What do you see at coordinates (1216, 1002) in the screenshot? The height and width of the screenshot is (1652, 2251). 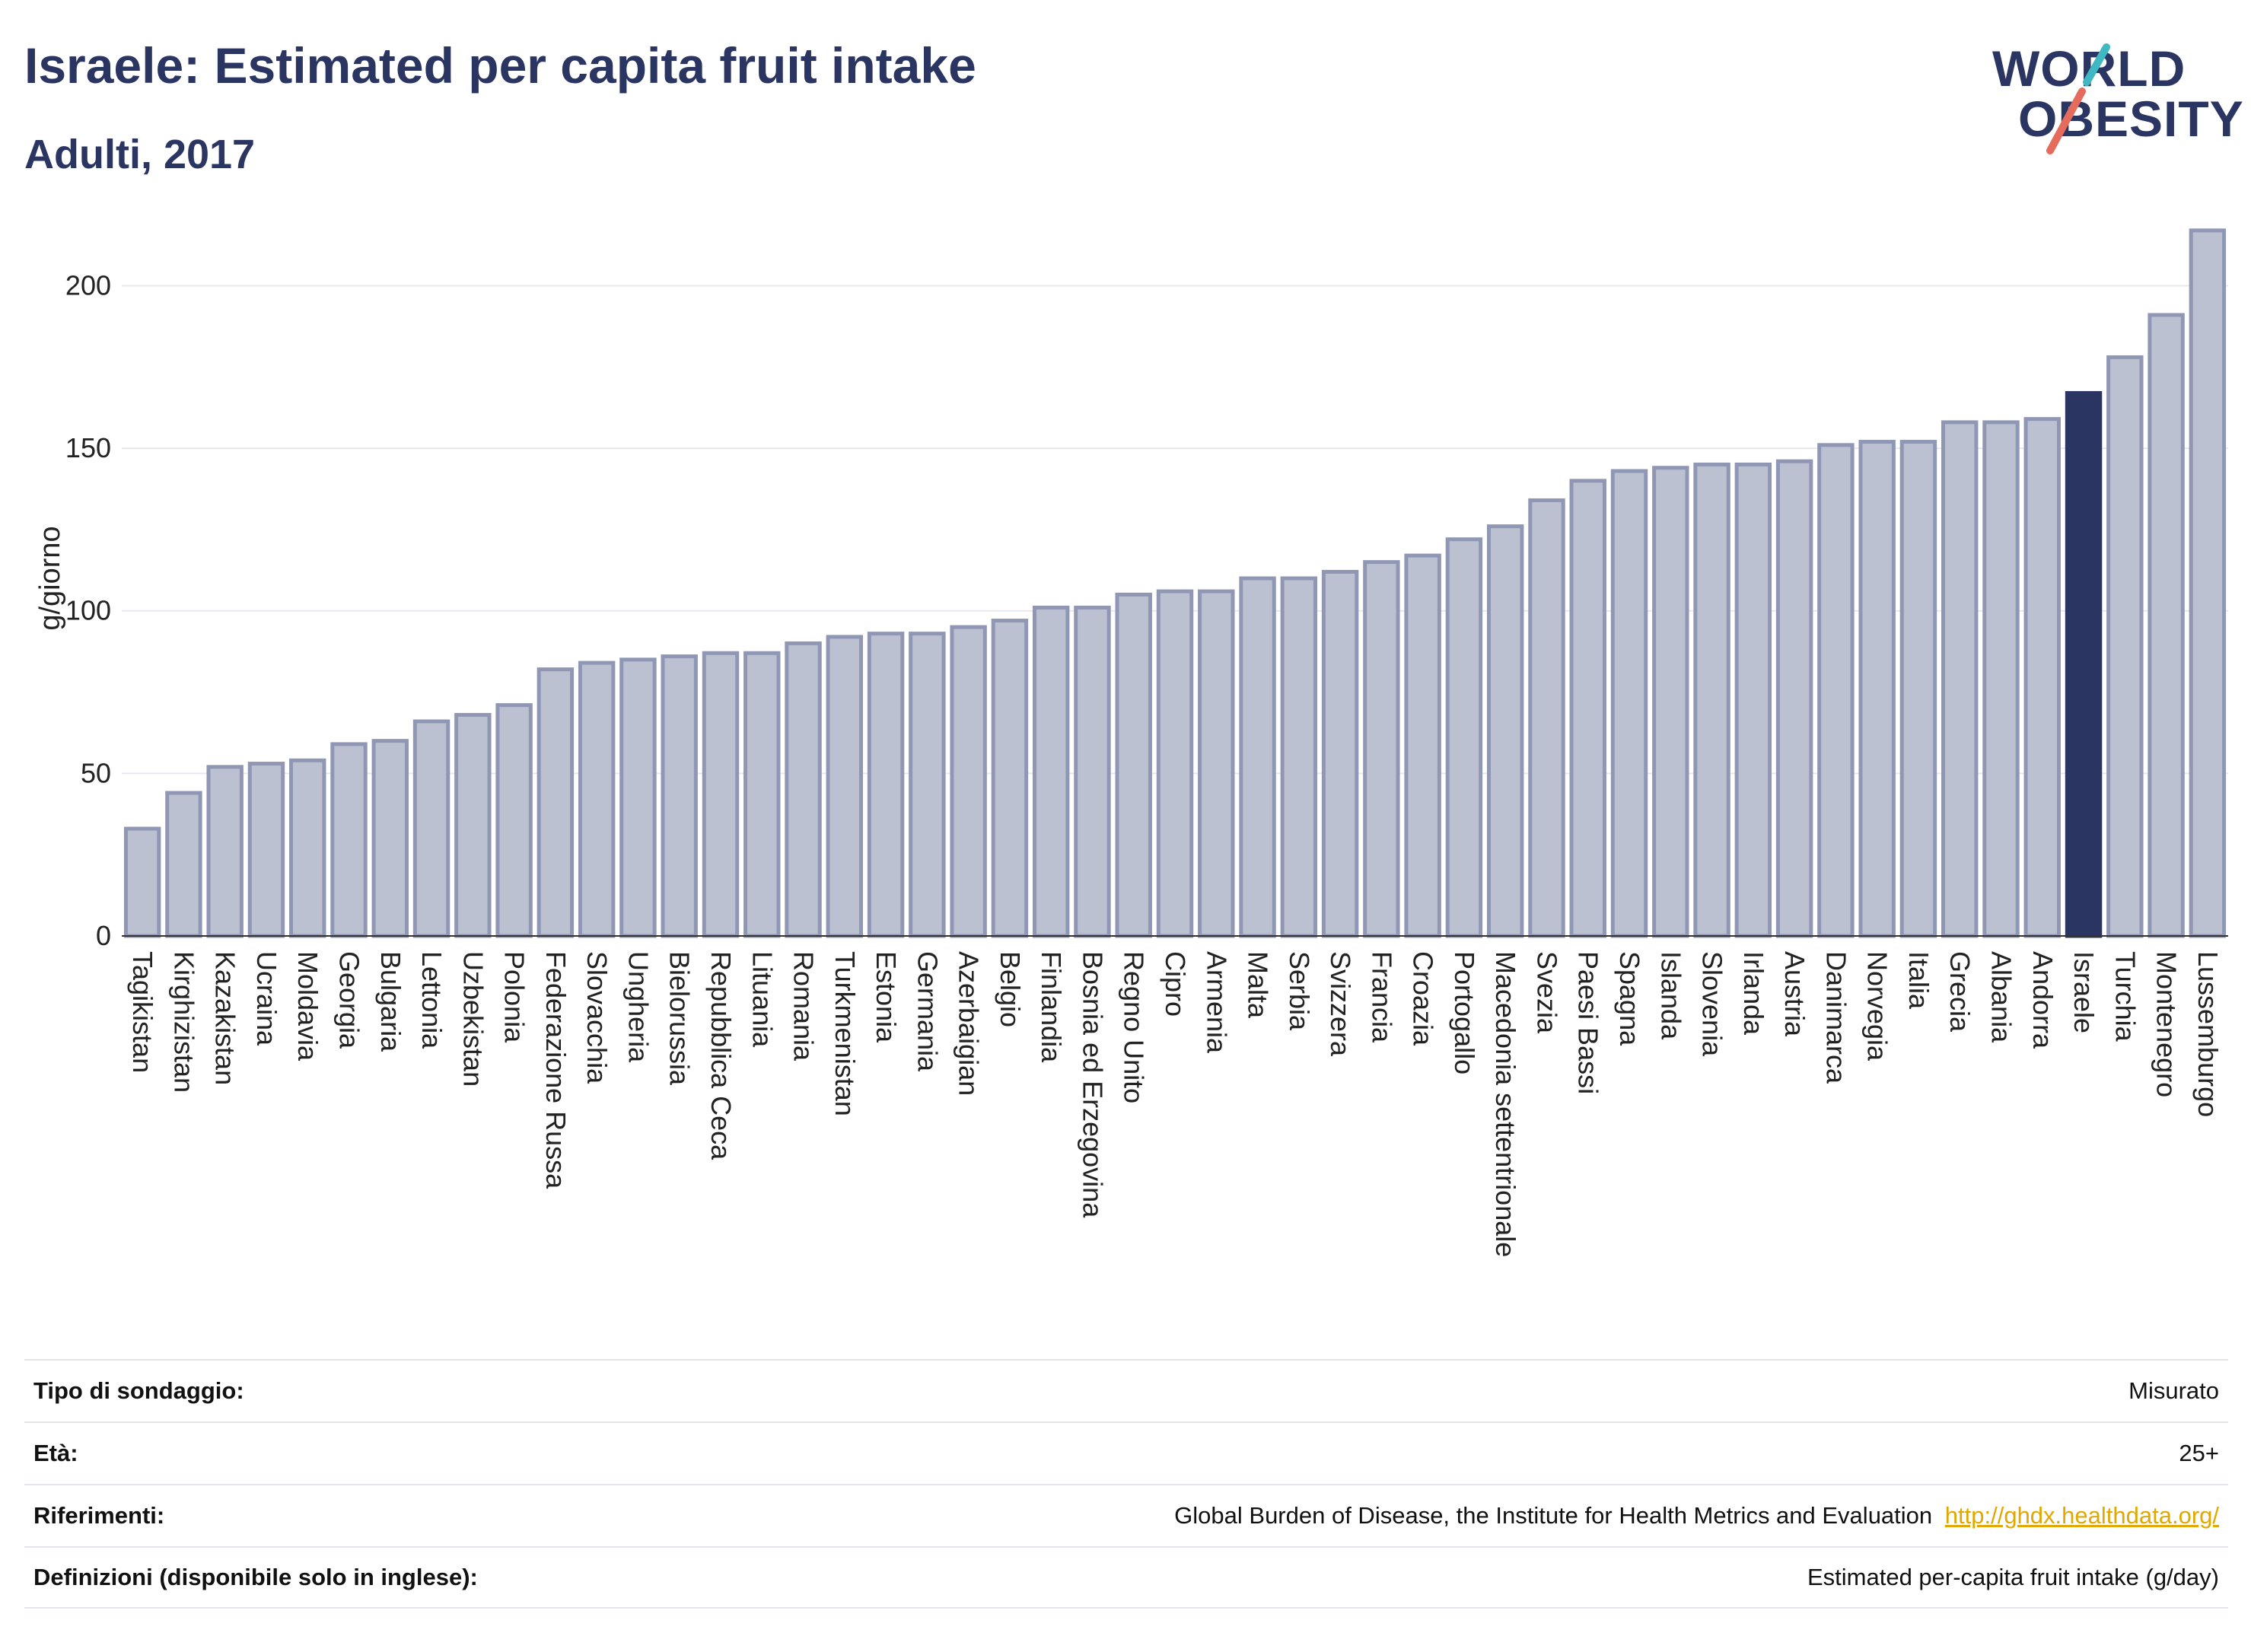 I see `x-tick-label: Armenia` at bounding box center [1216, 1002].